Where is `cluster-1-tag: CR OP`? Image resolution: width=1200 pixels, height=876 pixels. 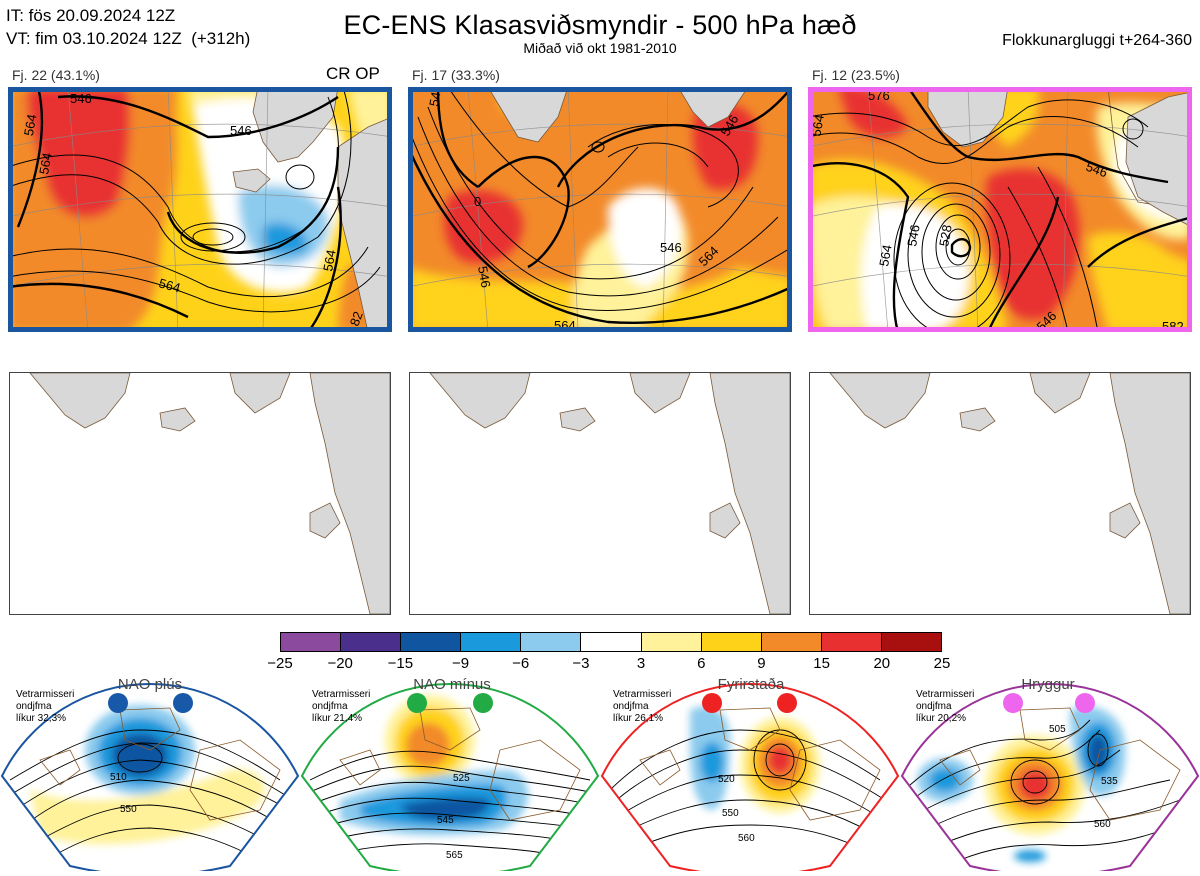
cluster-1-tag: CR OP is located at coordinates (353, 73).